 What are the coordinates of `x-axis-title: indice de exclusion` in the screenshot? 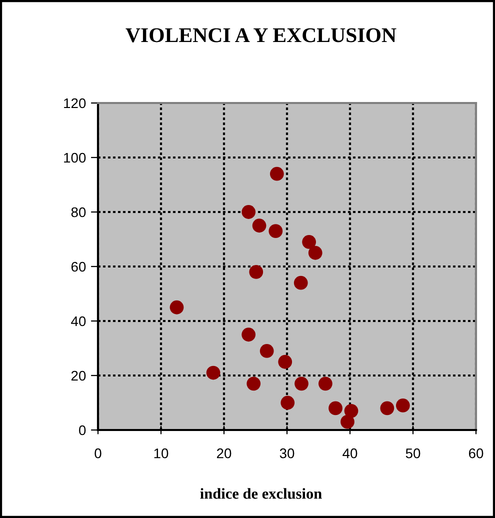 It's located at (261, 493).